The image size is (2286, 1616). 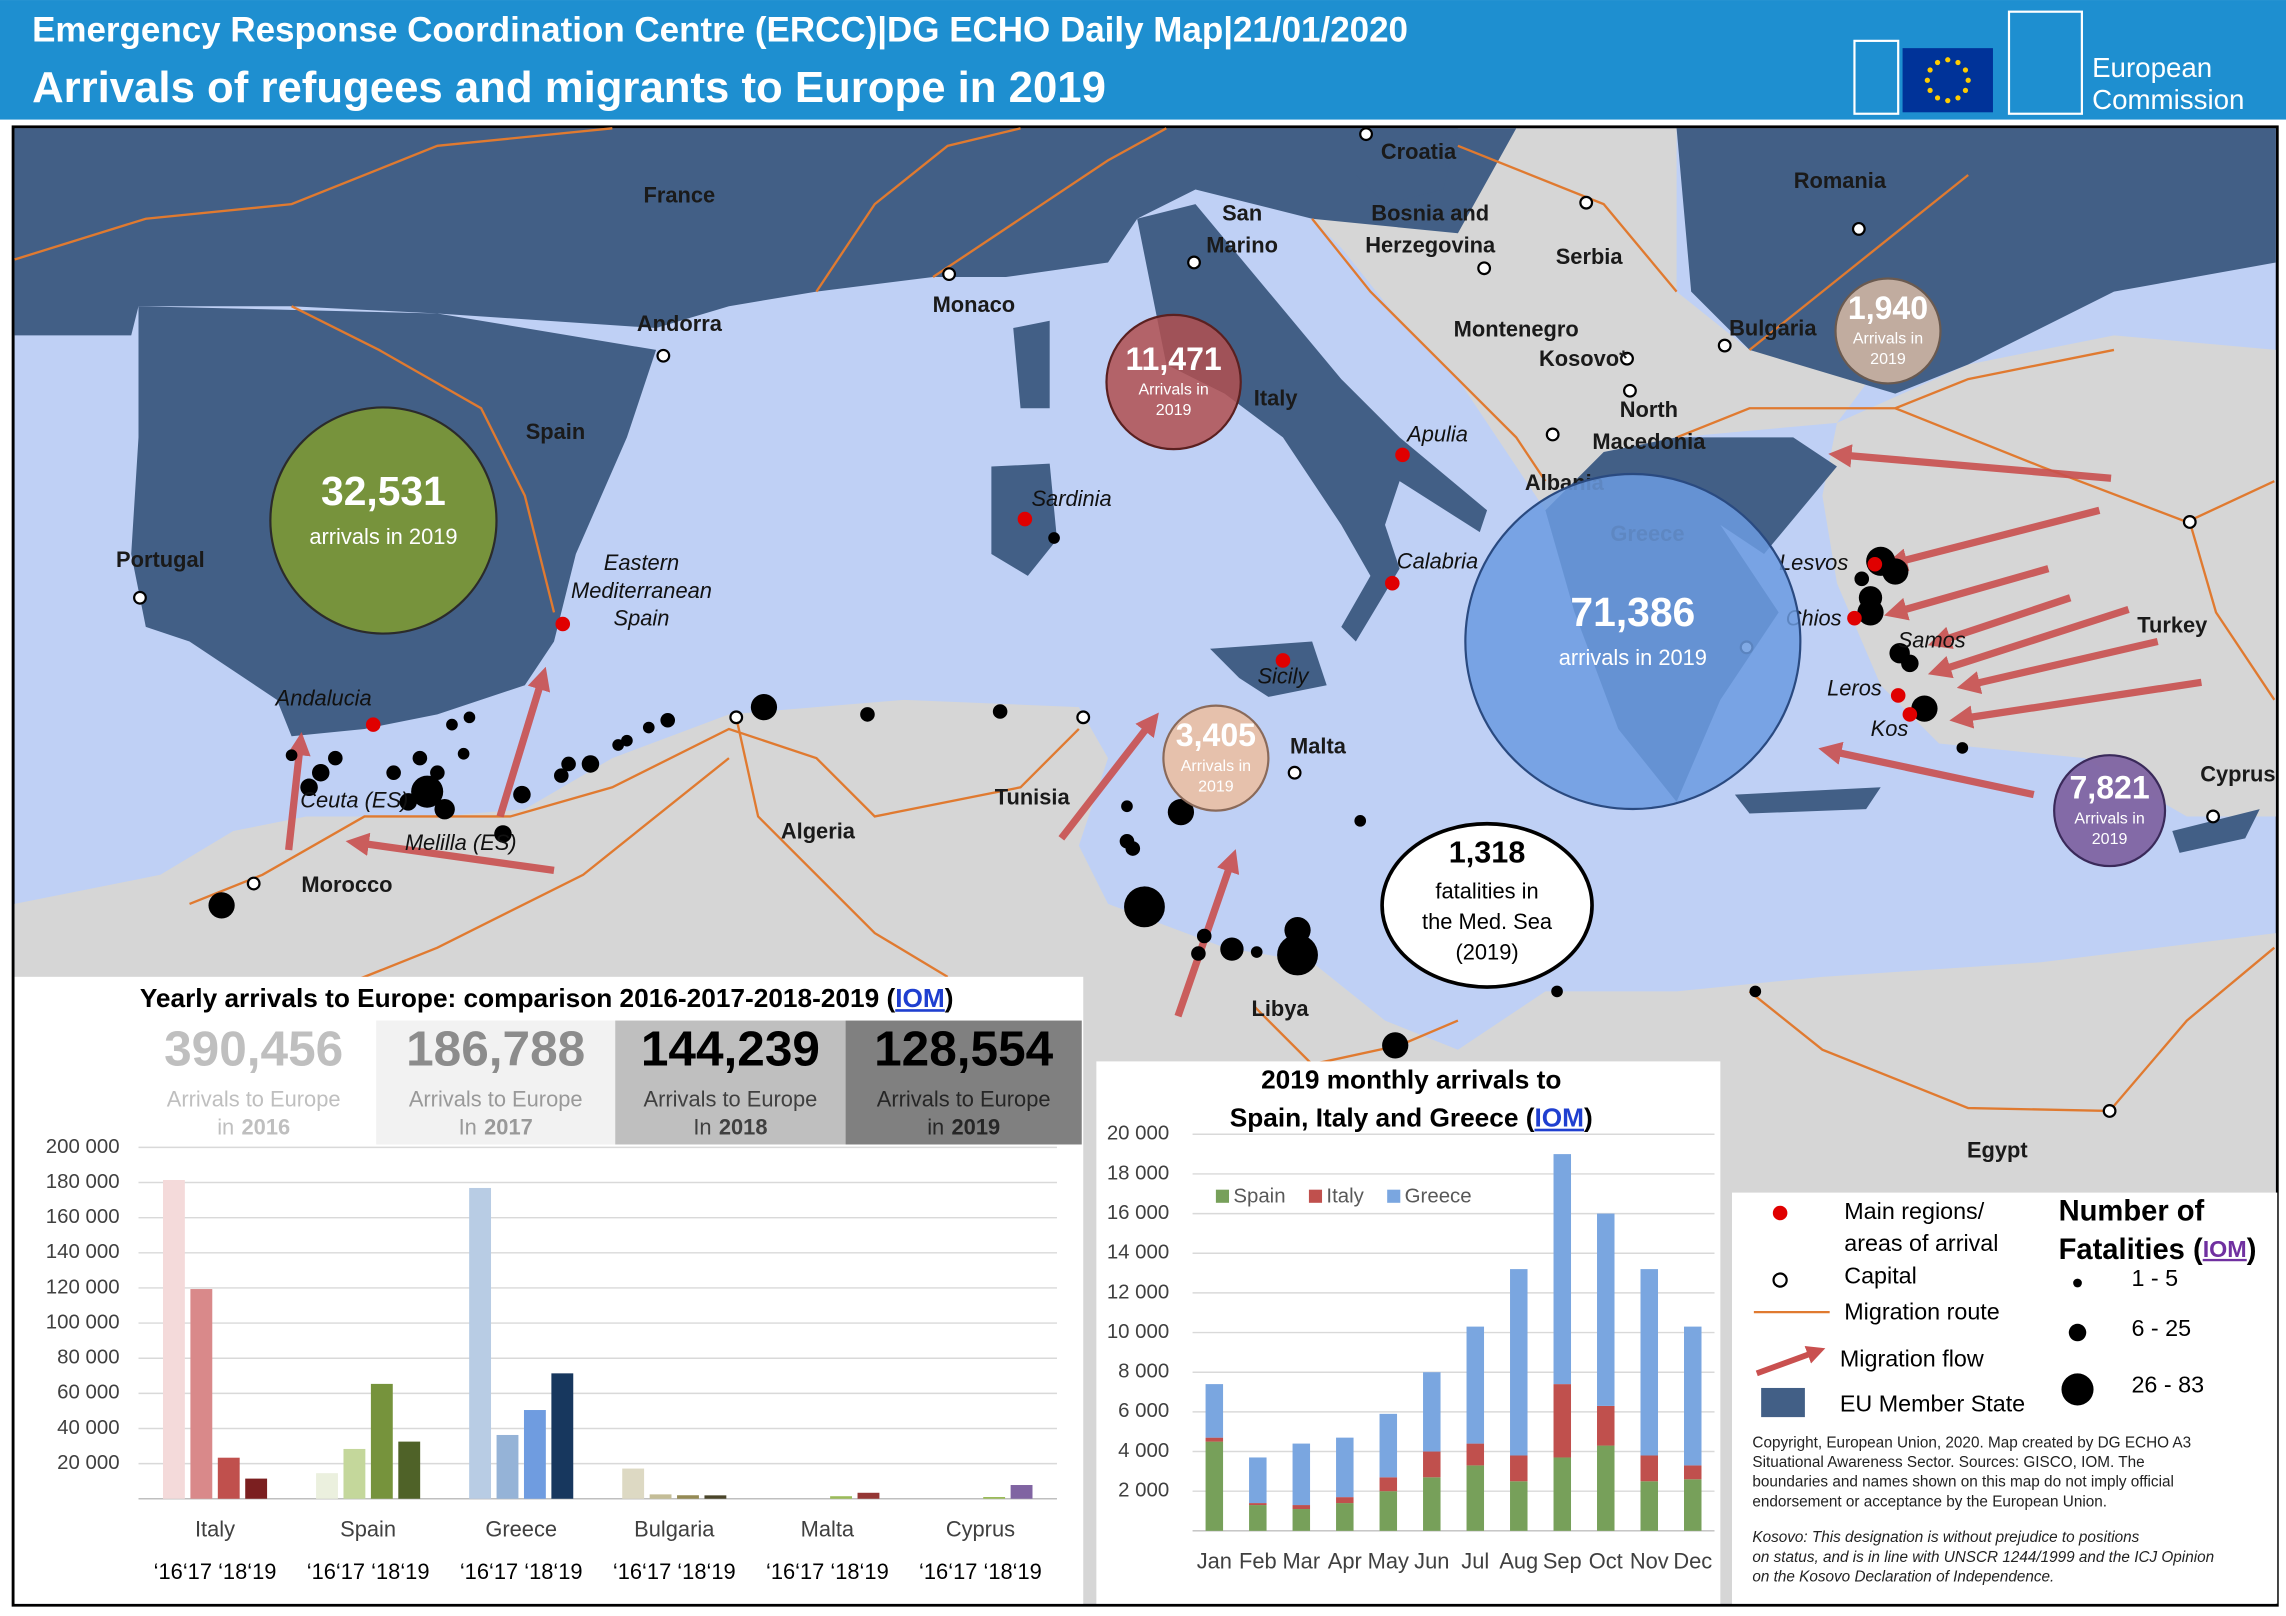 What do you see at coordinates (1138, 1213) in the screenshot?
I see `y-tick-label: 16 000` at bounding box center [1138, 1213].